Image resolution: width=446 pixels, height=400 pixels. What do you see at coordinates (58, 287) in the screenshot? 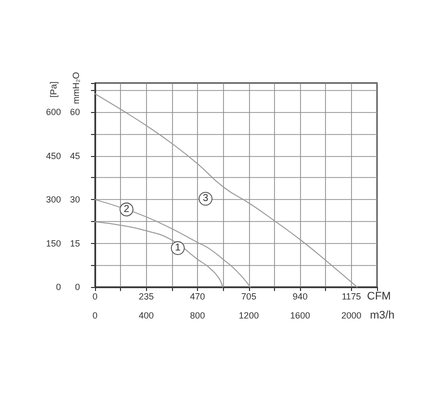
I see `y-tick-label: 0` at bounding box center [58, 287].